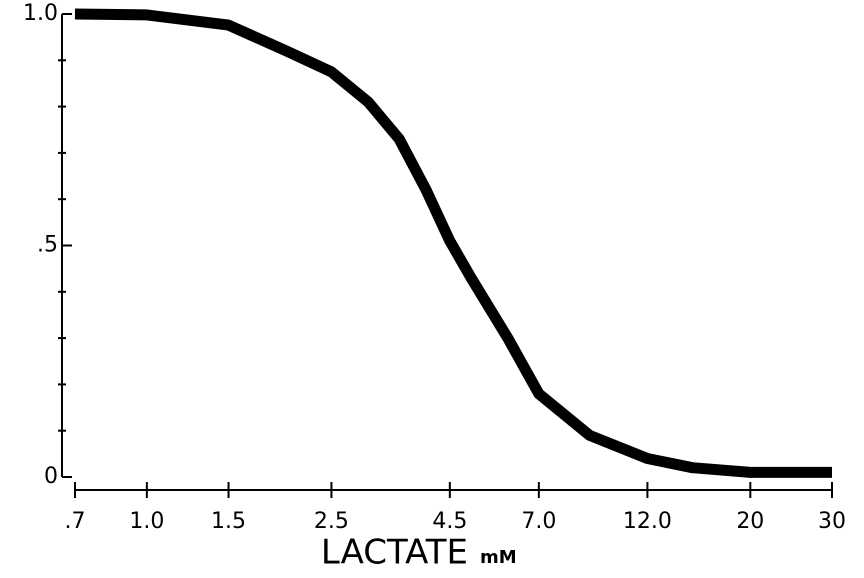 The width and height of the screenshot is (864, 578). I want to click on y-tick-label: 0, so click(51, 476).